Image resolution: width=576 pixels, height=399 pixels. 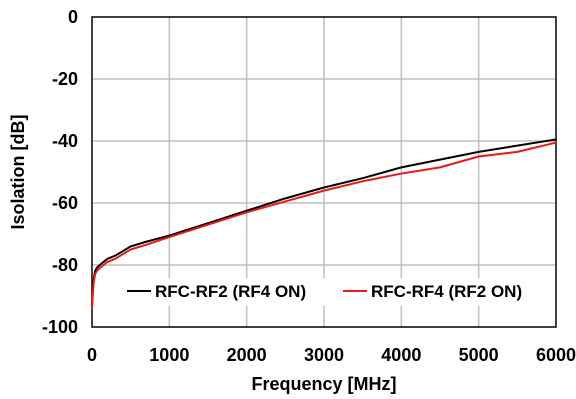 I want to click on x-tick-label: 2000, so click(x=247, y=355).